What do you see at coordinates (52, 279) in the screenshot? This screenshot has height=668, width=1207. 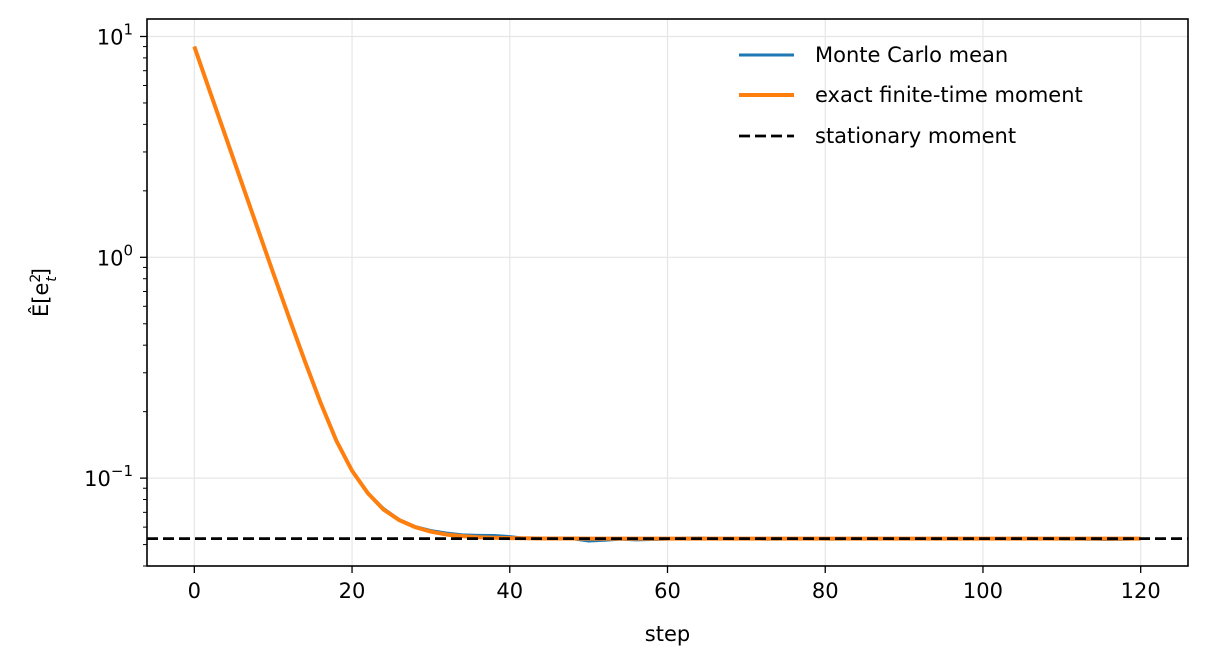 I see `y-axis-label-sub: t` at bounding box center [52, 279].